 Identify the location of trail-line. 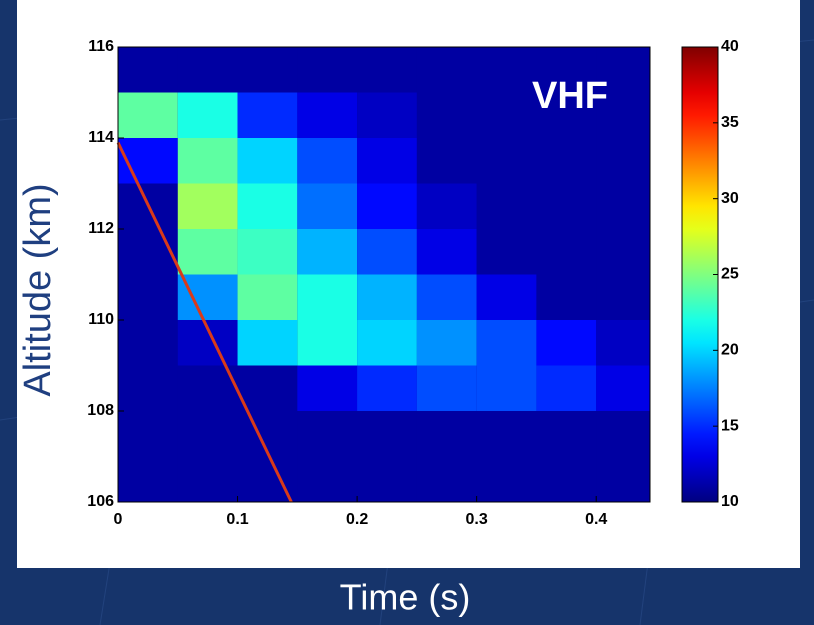
(204, 322).